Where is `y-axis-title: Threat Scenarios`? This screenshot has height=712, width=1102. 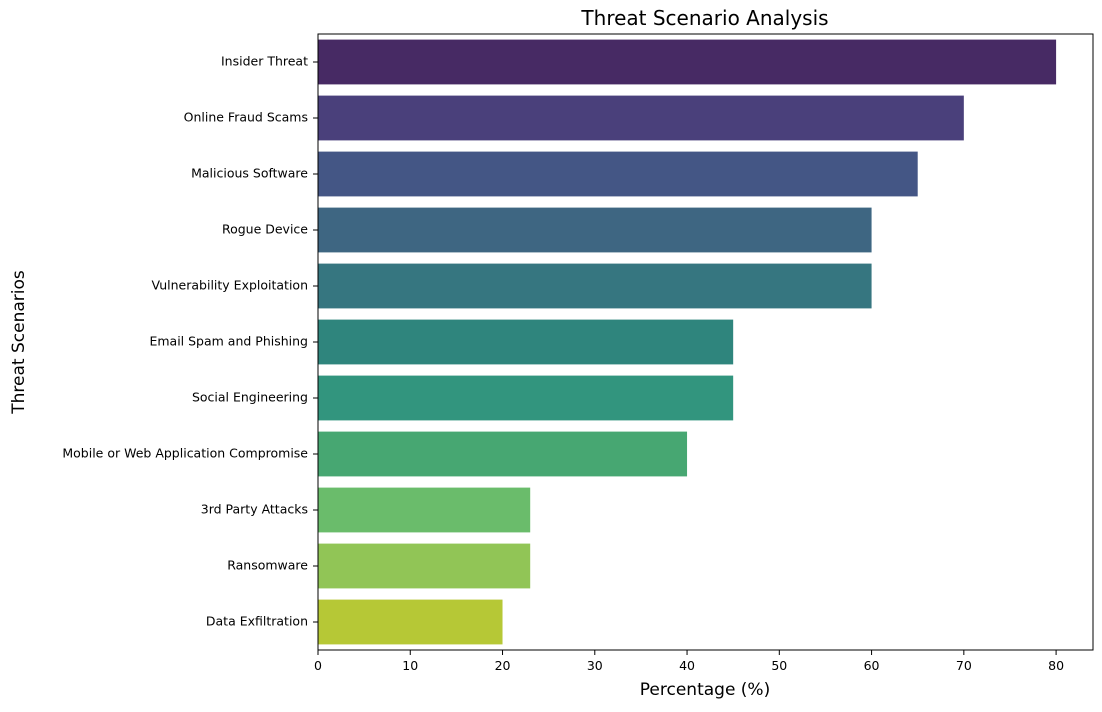 y-axis-title: Threat Scenarios is located at coordinates (19, 342).